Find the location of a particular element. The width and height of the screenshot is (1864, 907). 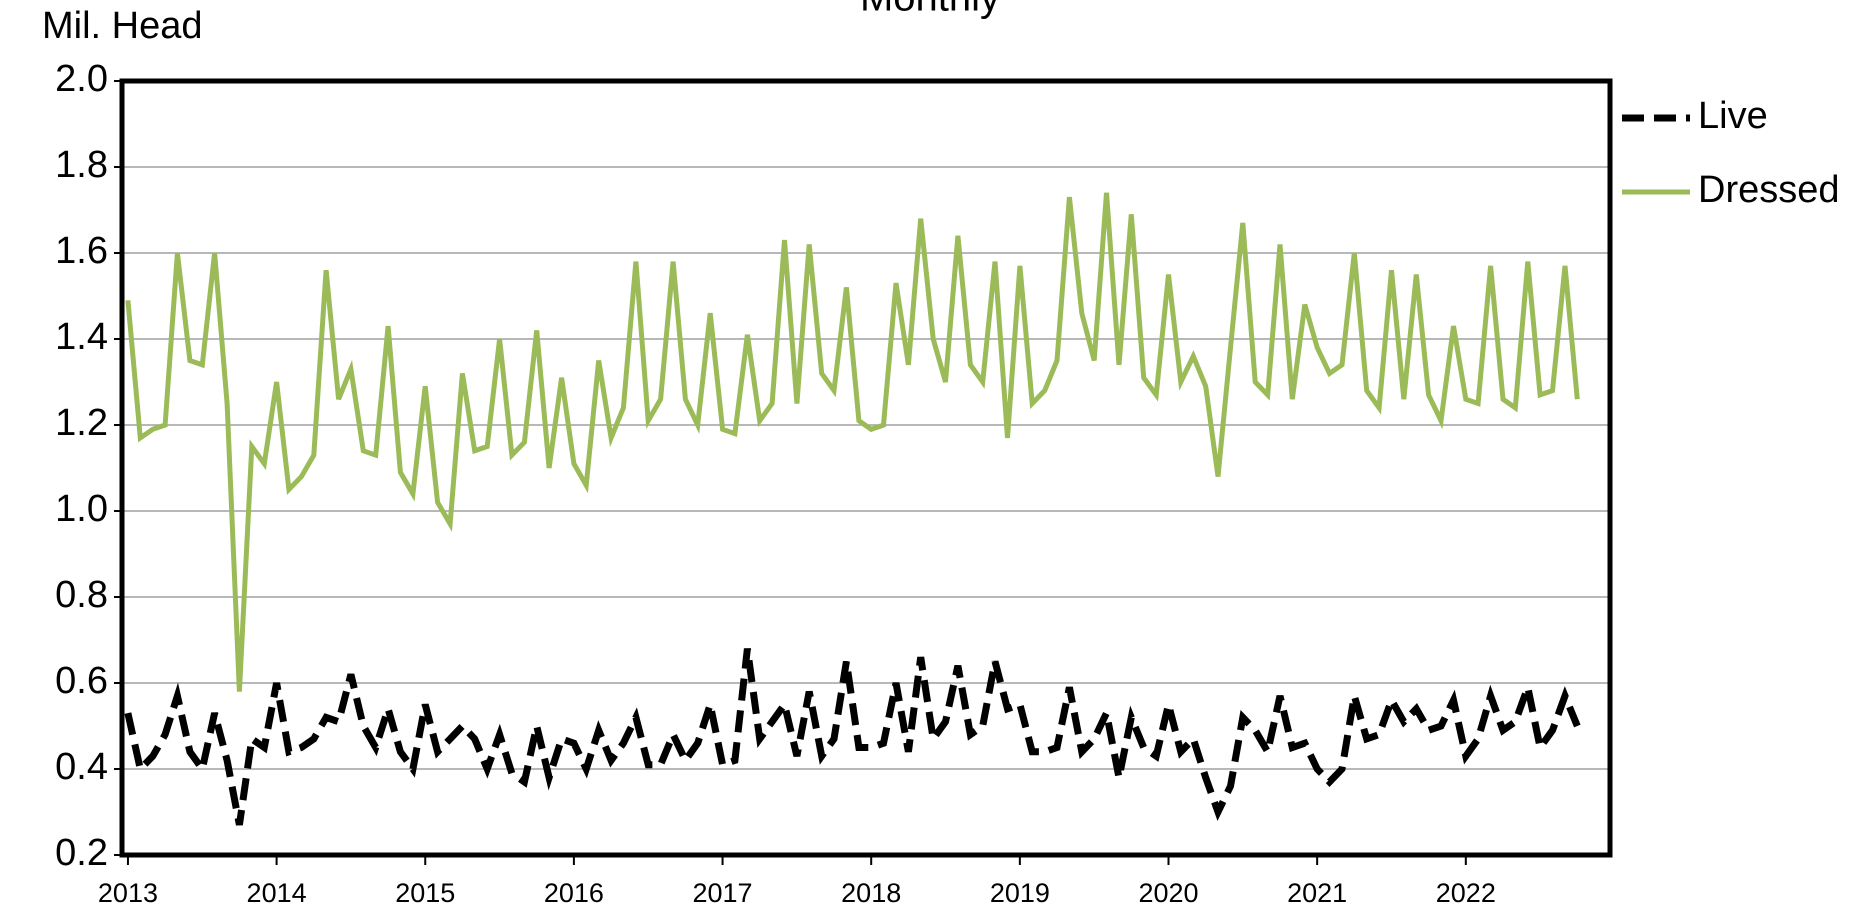

y-axis-label: Mil. Head is located at coordinates (122, 26).